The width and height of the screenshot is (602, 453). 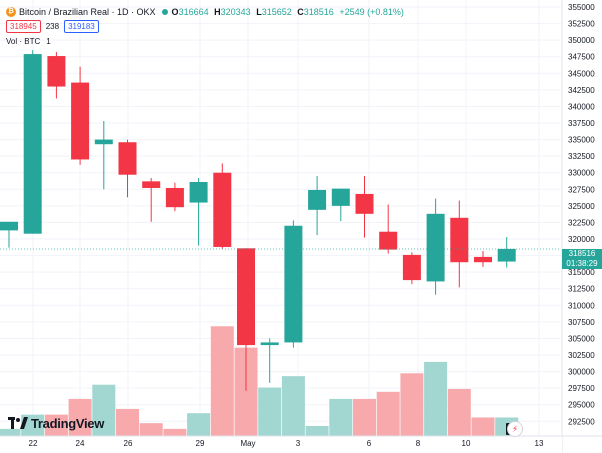 What do you see at coordinates (298, 443) in the screenshot?
I see `time-tick-label: 3` at bounding box center [298, 443].